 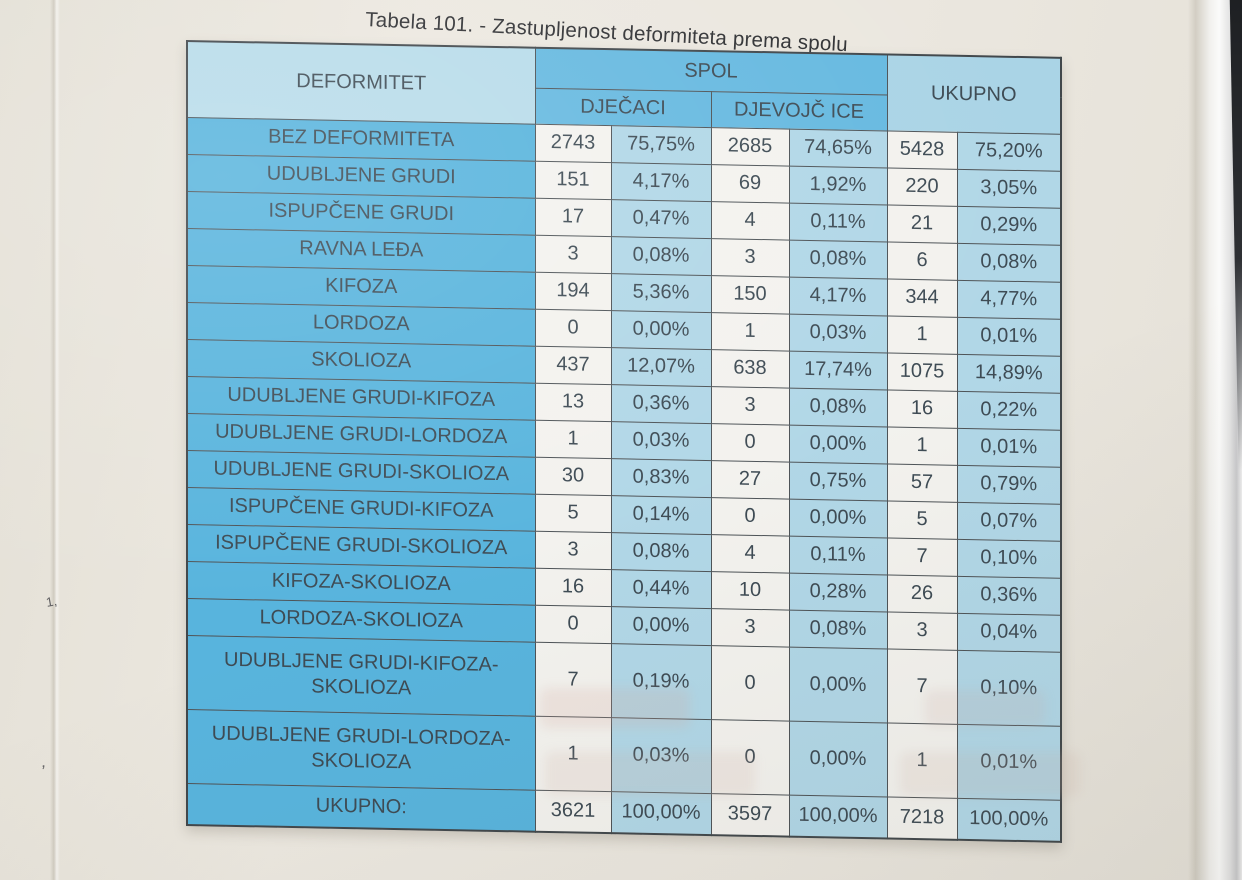 What do you see at coordinates (1009, 410) in the screenshot?
I see `total-percent-cell: 0,22%` at bounding box center [1009, 410].